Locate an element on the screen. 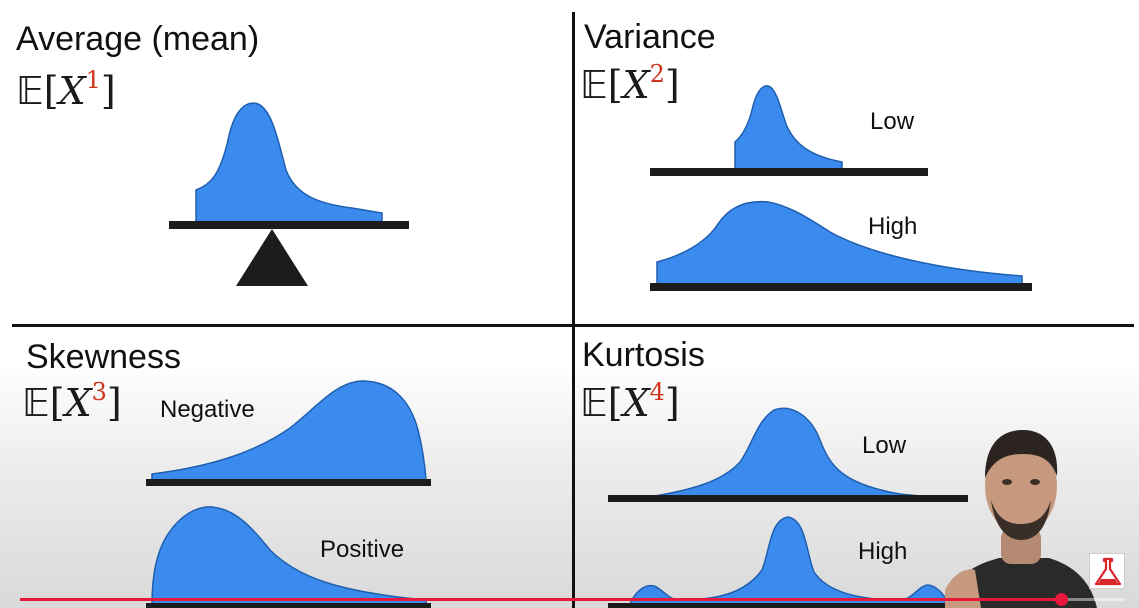 Image resolution: width=1139 pixels, height=608 pixels. variance-high-label: High is located at coordinates (893, 226).